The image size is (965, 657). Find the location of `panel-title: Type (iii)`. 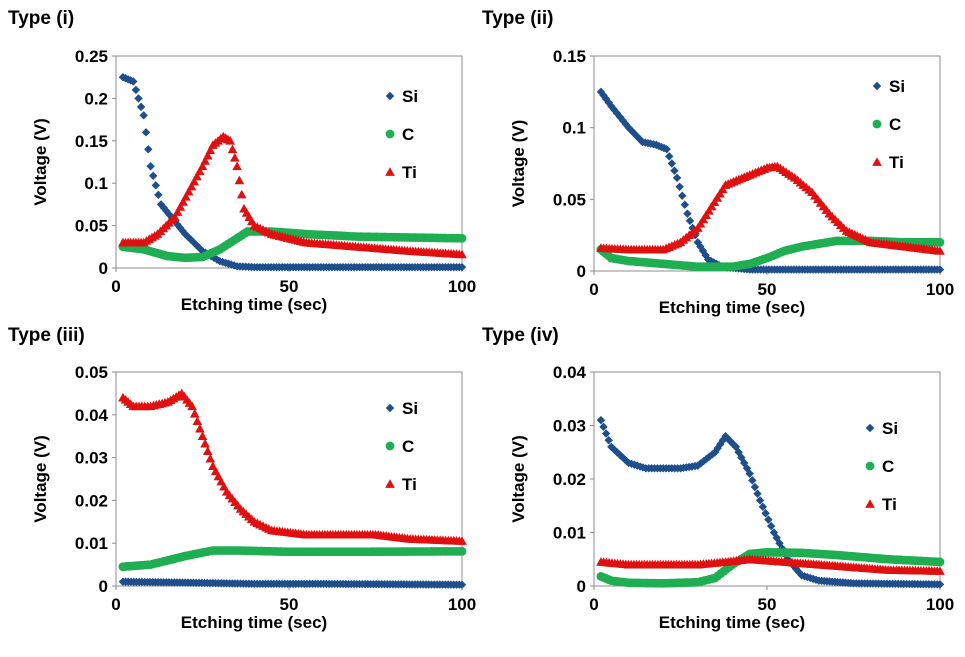

panel-title: Type (iii) is located at coordinates (46, 335).